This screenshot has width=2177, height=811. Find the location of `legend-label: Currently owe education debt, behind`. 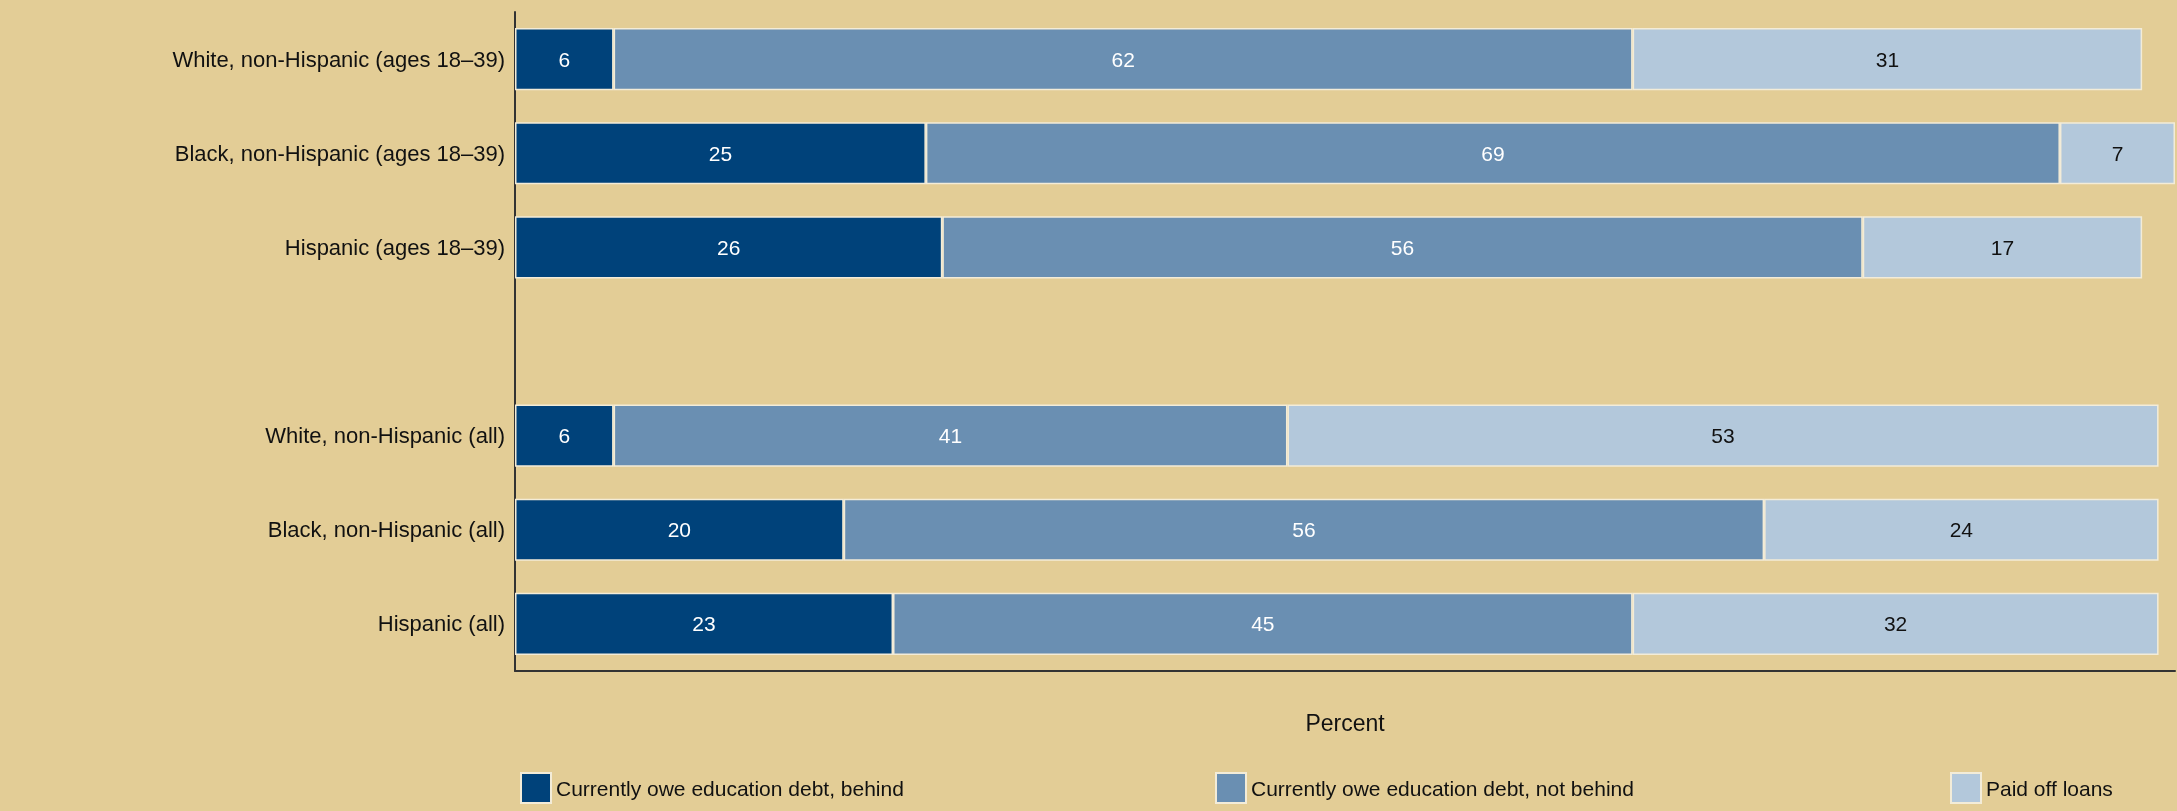

legend-label: Currently owe education debt, behind is located at coordinates (730, 788).